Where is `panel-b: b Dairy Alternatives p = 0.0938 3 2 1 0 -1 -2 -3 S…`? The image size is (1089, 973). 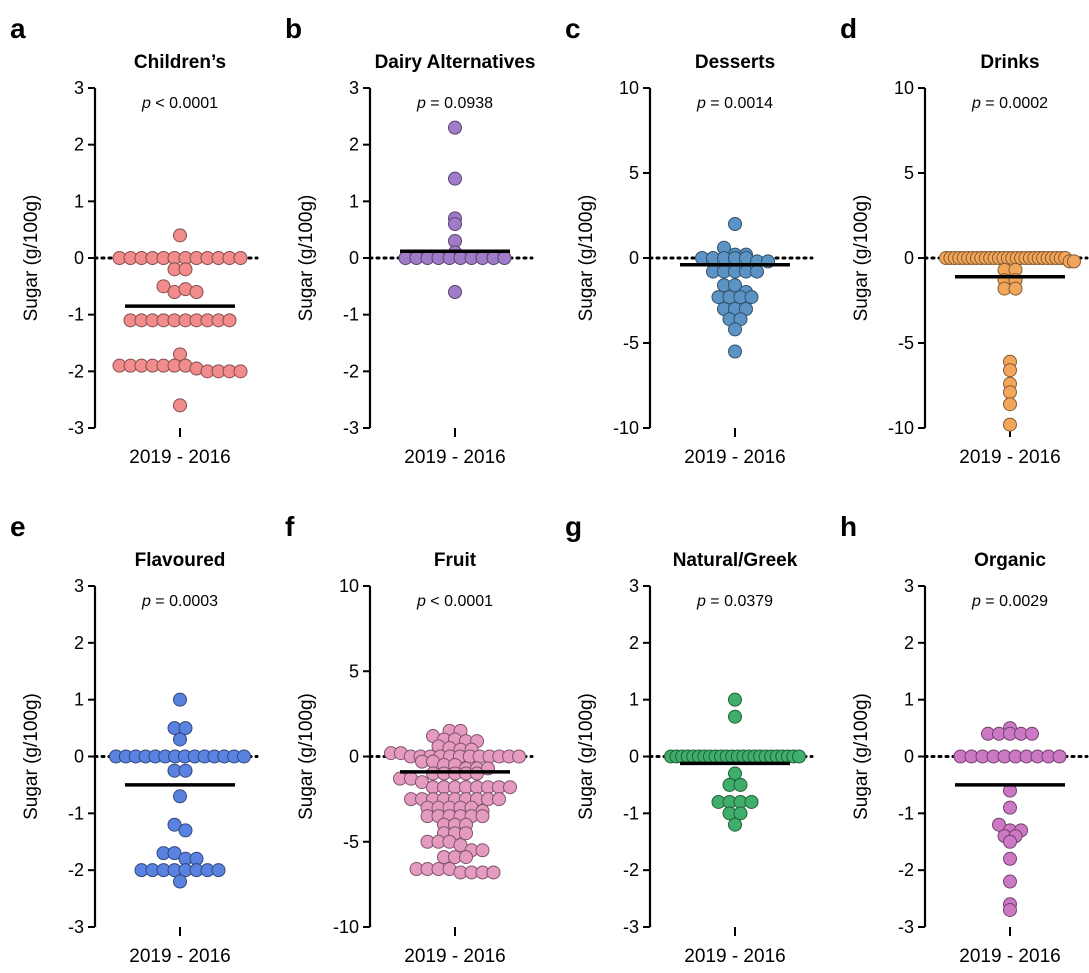
panel-b: b Dairy Alternatives p = 0.0938 3 2 1 0 -1 -2 -3 S… is located at coordinates (410, 240).